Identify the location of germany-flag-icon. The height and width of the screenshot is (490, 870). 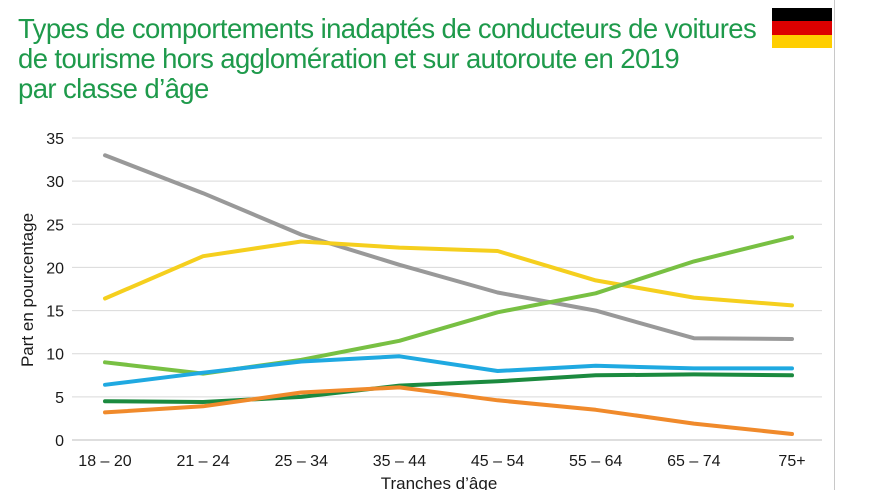
(802, 28).